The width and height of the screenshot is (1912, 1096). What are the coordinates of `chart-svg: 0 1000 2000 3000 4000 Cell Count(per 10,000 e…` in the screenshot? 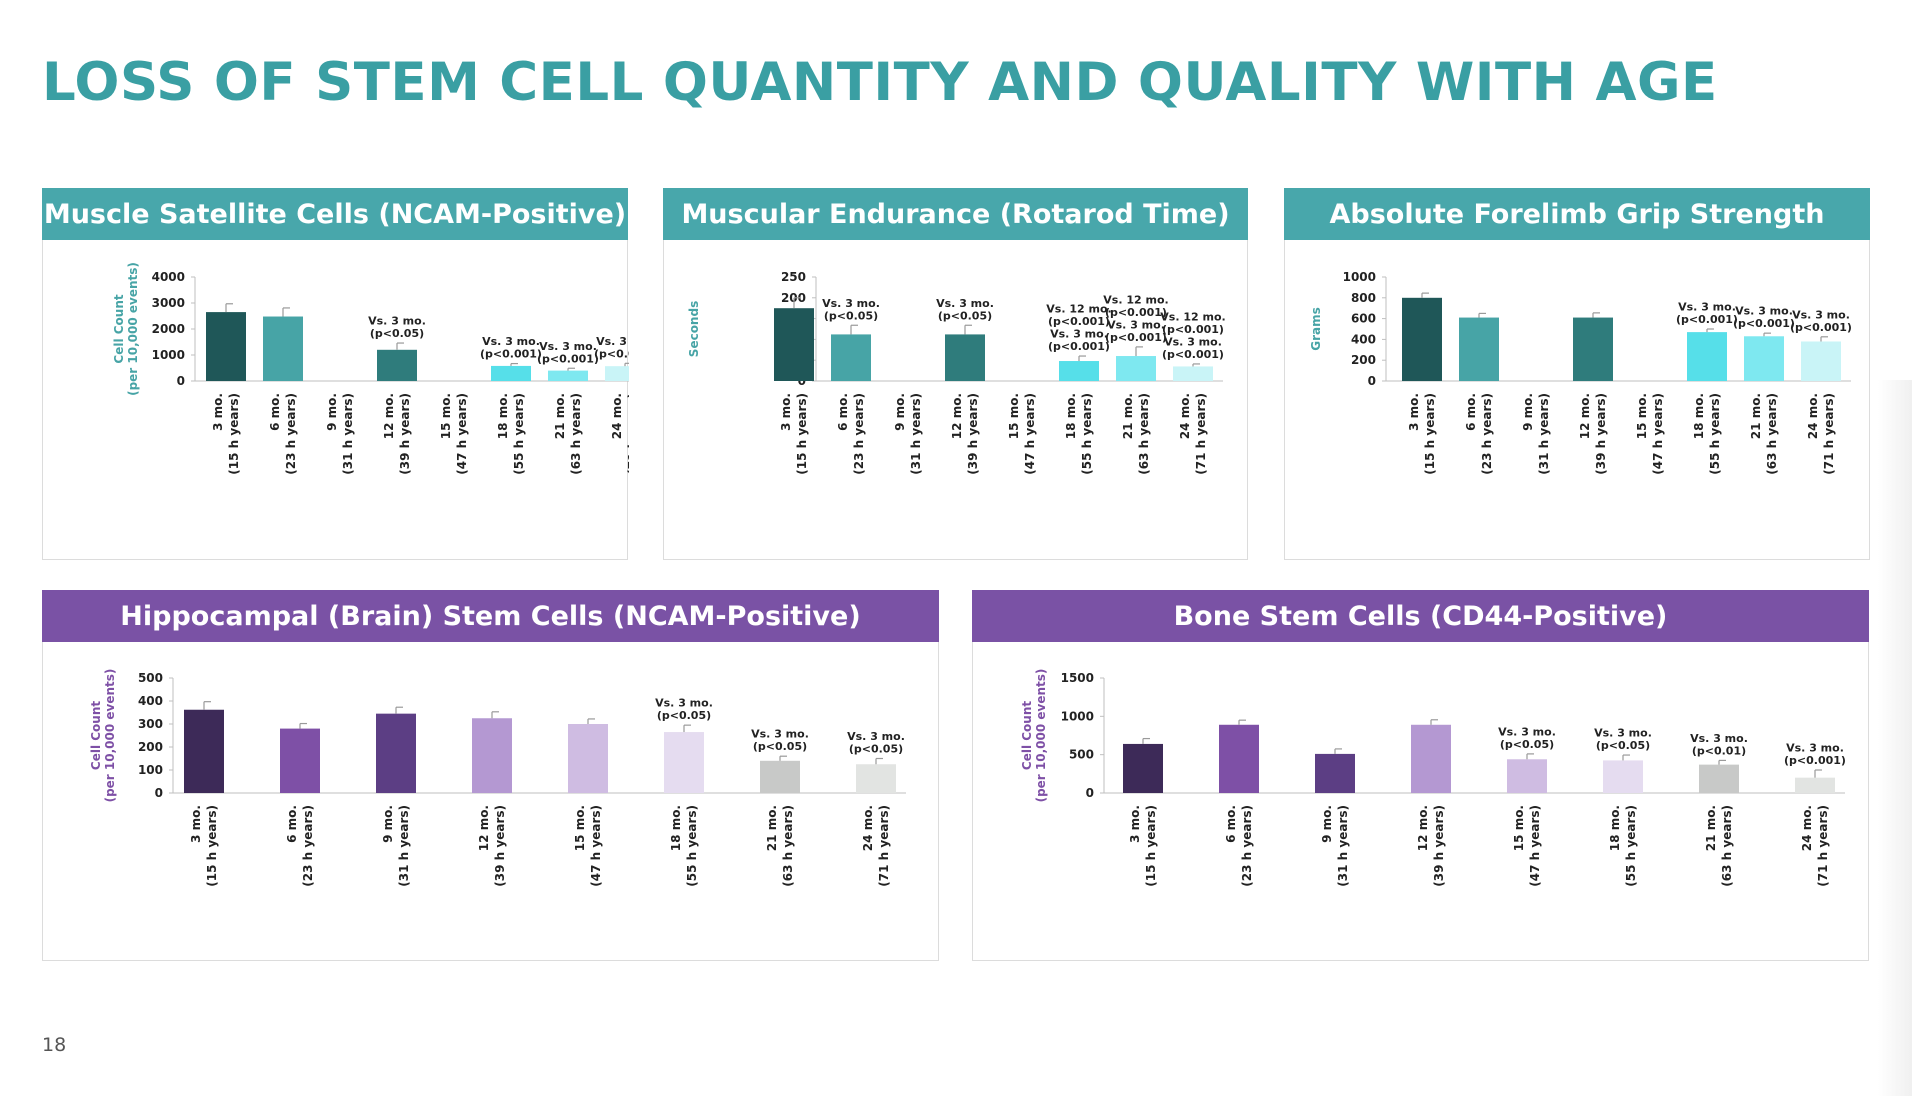 It's located at (370, 368).